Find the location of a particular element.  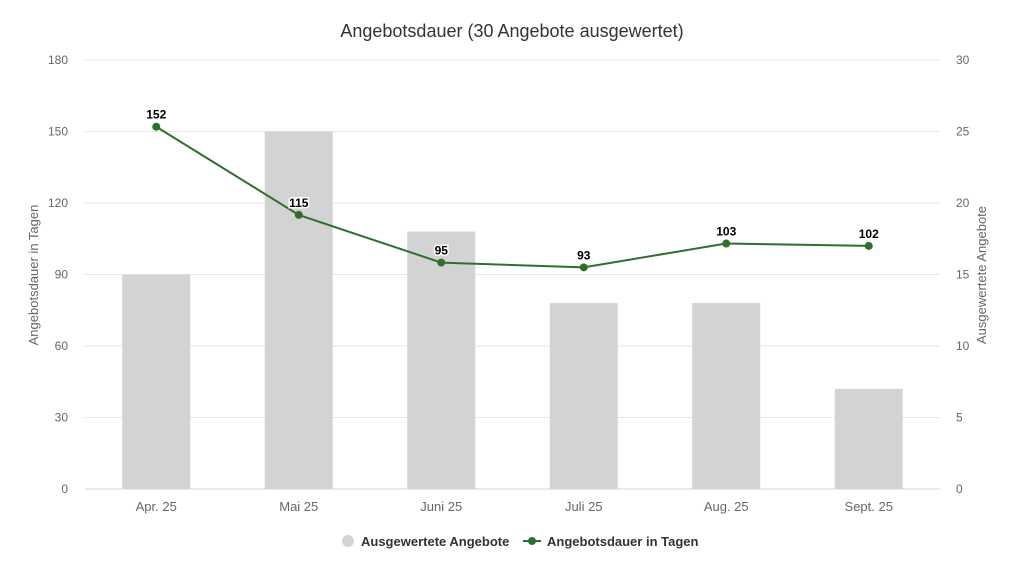

chart-title: Angebotsdauer (30 Angebote ausgewertet) is located at coordinates (511, 31).